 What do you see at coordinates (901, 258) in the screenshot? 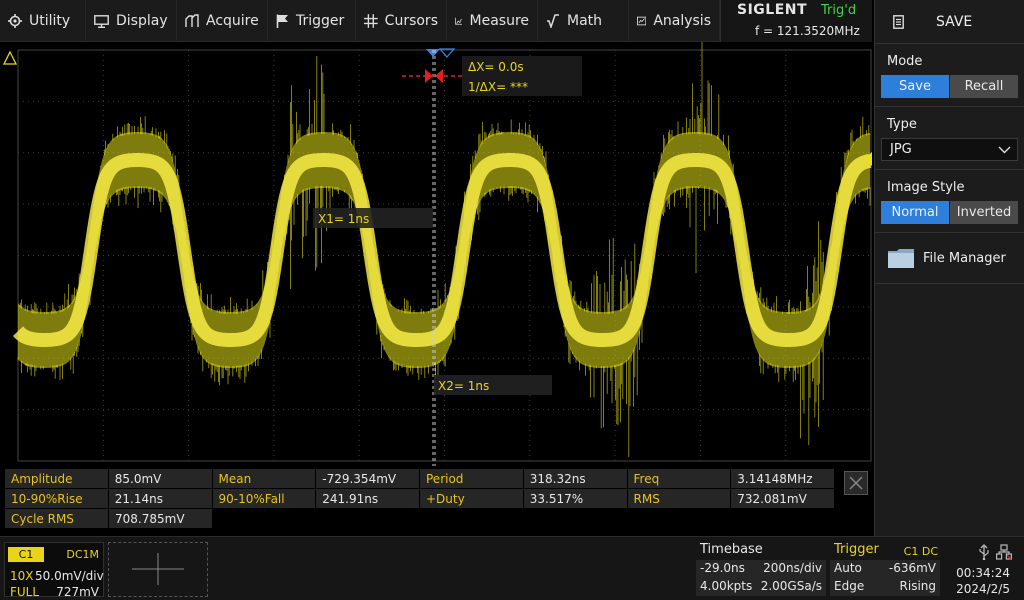
I see `folder-icon` at bounding box center [901, 258].